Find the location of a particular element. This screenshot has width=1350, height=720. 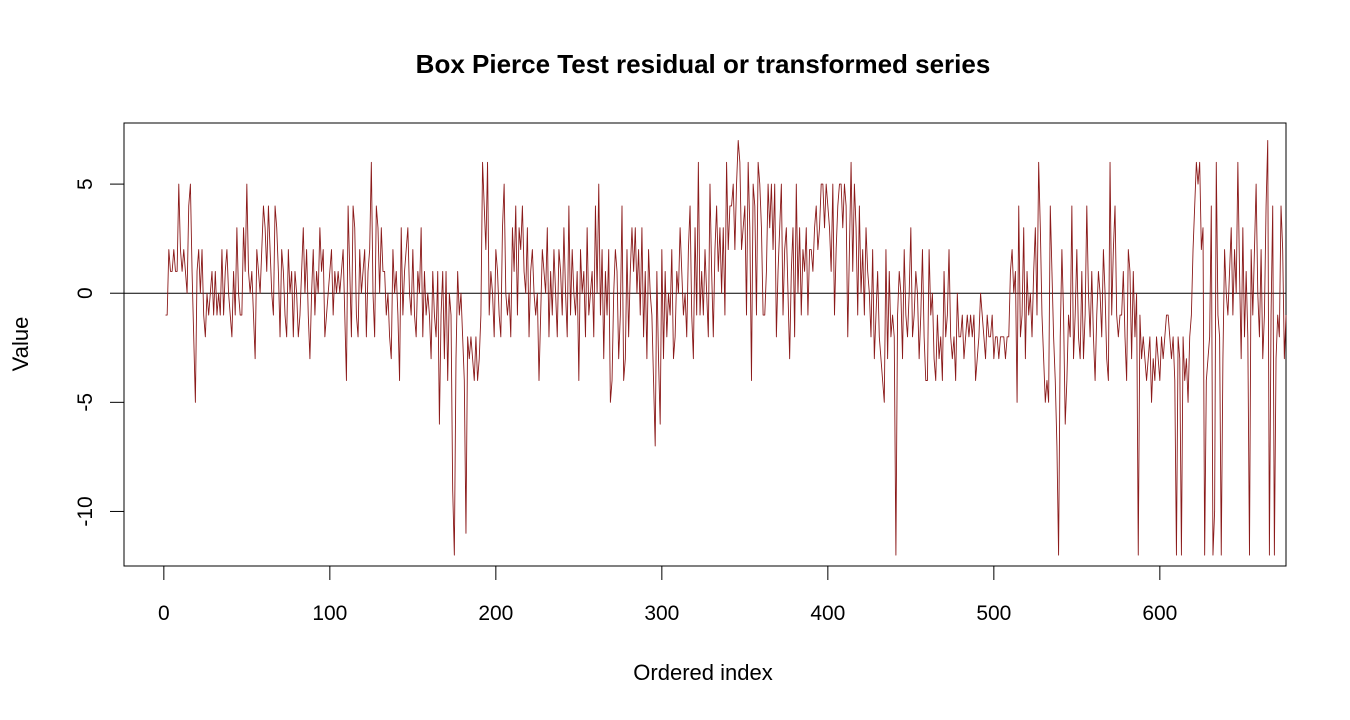

x-tick-label: 300 is located at coordinates (661, 613).